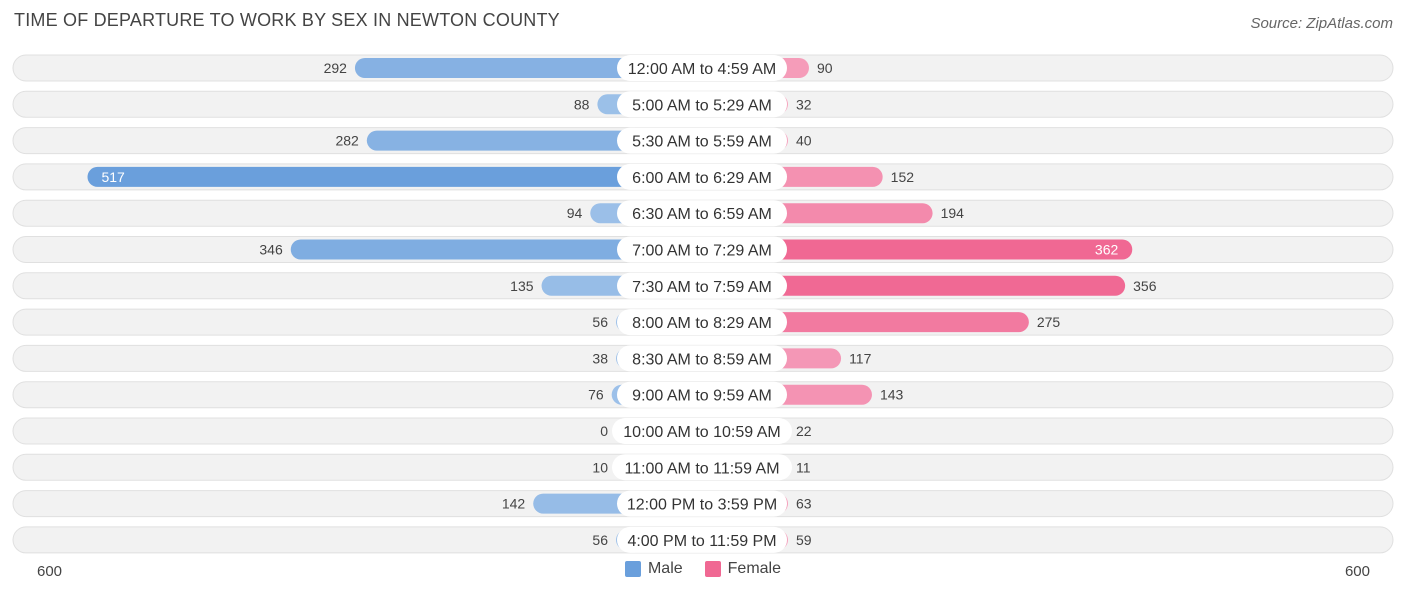 This screenshot has width=1406, height=595. I want to click on category-label: 10:00 AM to 10:59 AM, so click(701, 432).